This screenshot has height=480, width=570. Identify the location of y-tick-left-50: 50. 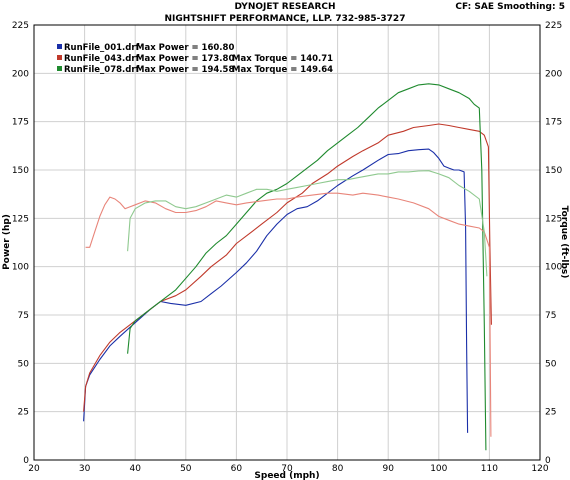
(24, 364).